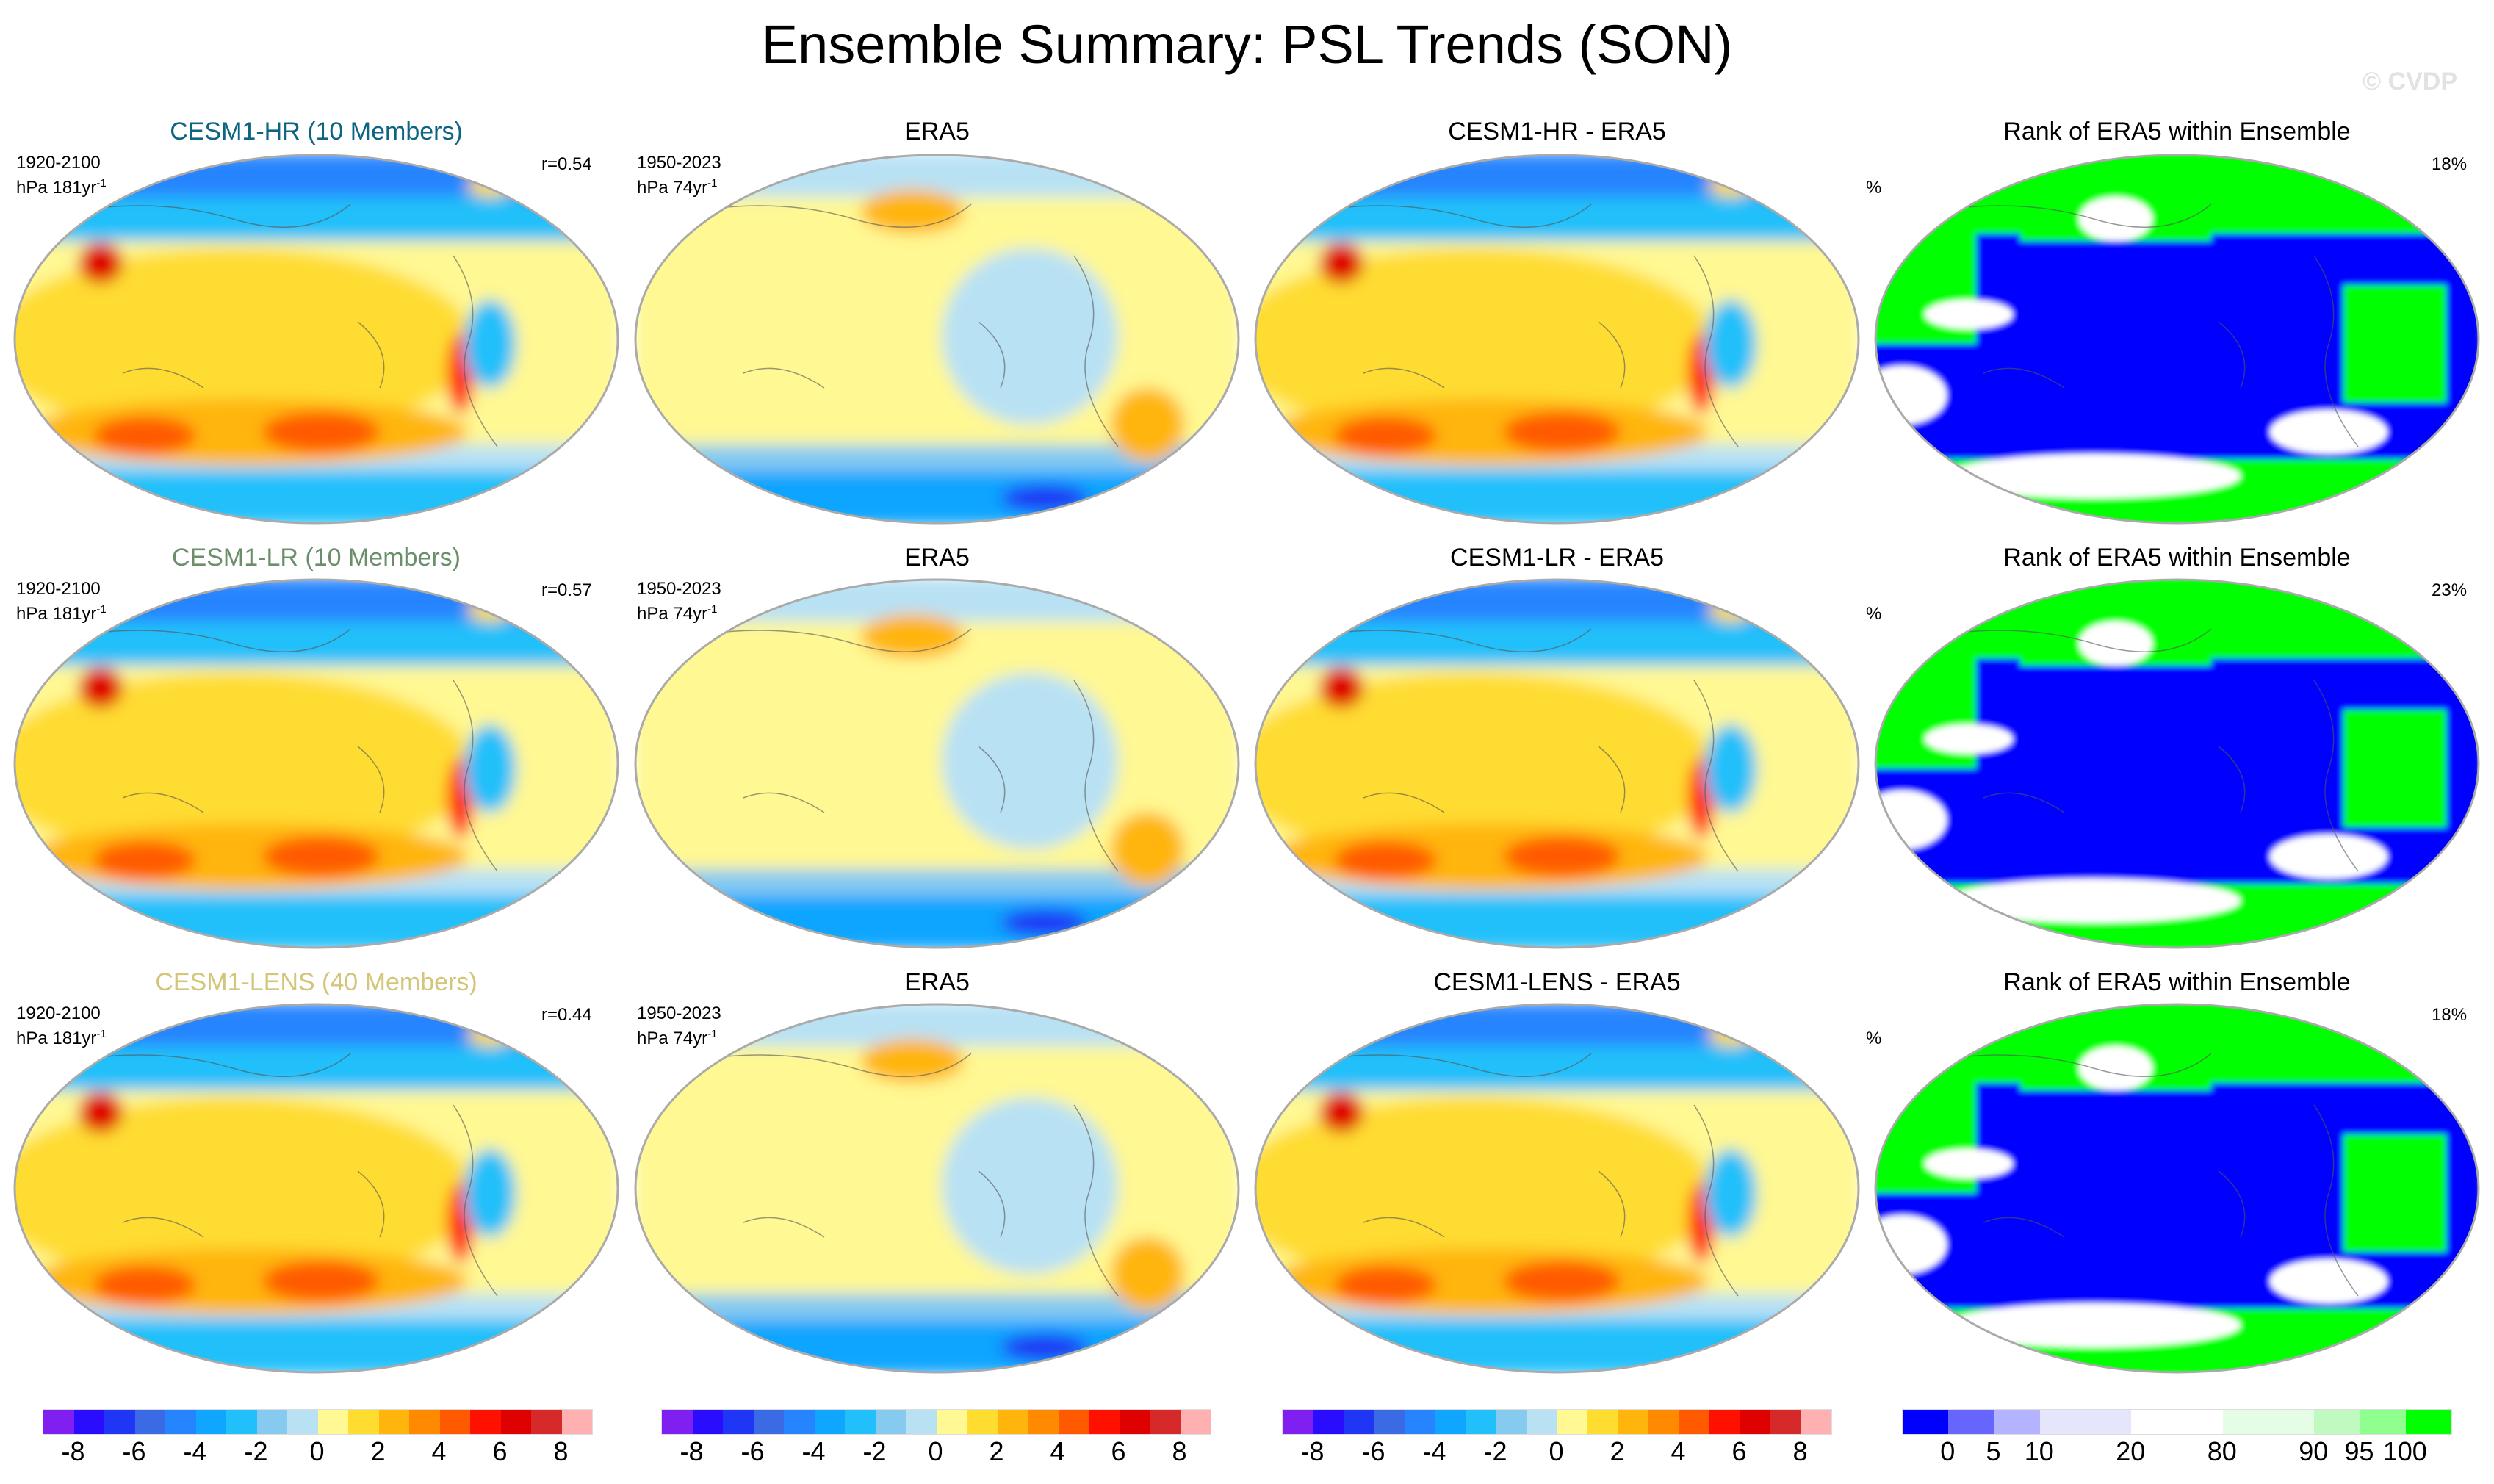 The width and height of the screenshot is (2494, 1484). I want to click on main-title: Ensemble Summary: PSL Trends (SON), so click(1247, 44).